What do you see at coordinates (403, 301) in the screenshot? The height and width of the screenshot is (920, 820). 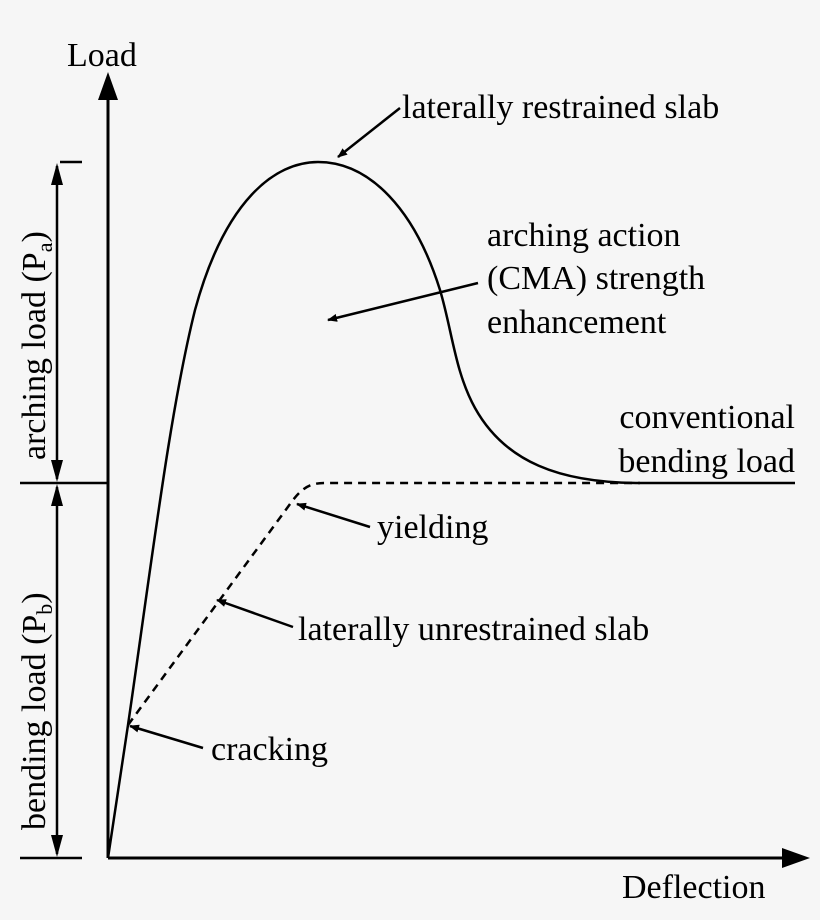 I see `cma-arrow` at bounding box center [403, 301].